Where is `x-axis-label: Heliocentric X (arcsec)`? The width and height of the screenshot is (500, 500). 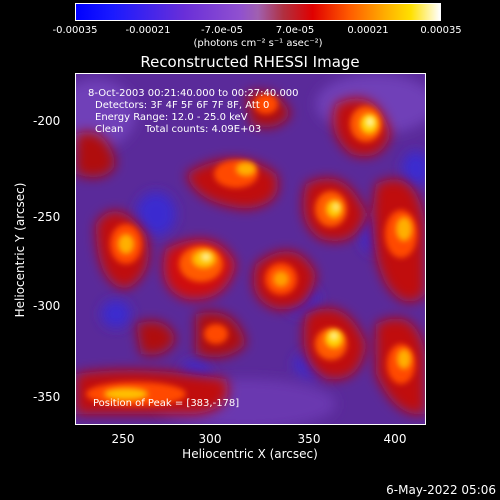
x-axis-label: Heliocentric X (arcsec) is located at coordinates (250, 454).